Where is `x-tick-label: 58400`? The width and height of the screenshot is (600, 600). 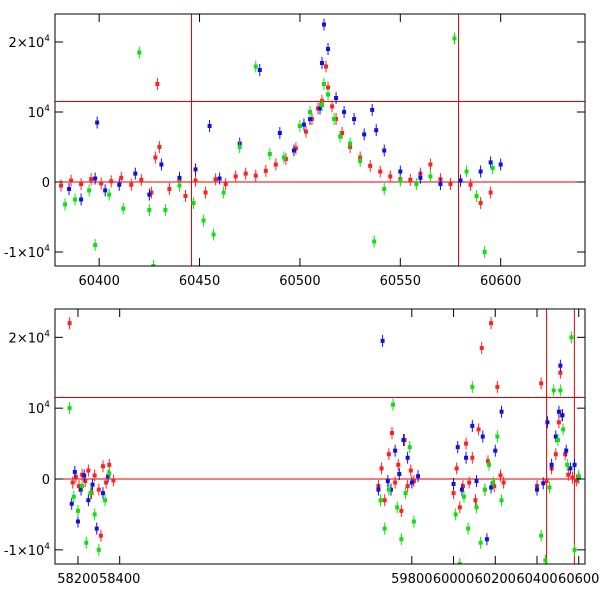 x-tick-label: 58400 is located at coordinates (119, 579).